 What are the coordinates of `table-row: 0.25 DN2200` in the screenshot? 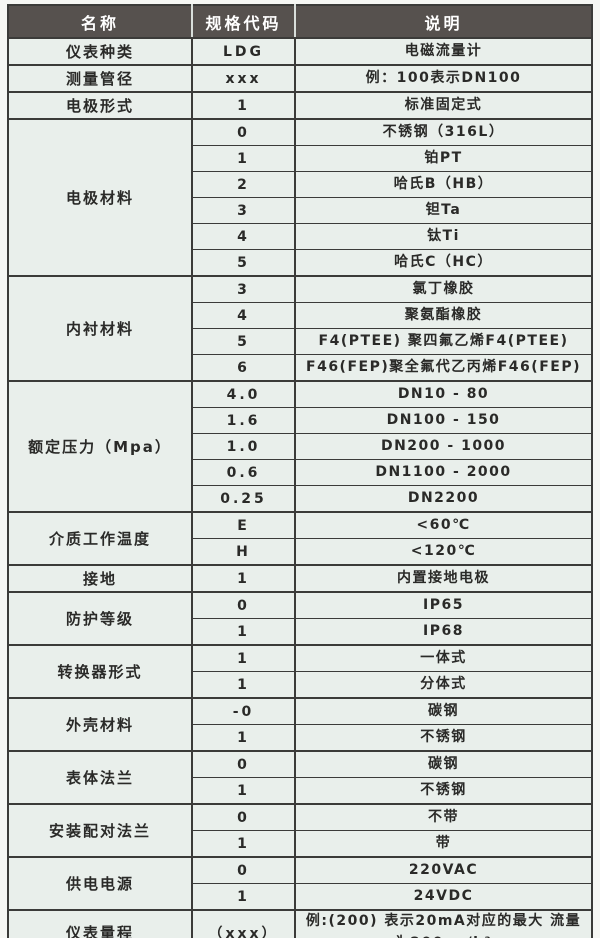 It's located at (300, 499).